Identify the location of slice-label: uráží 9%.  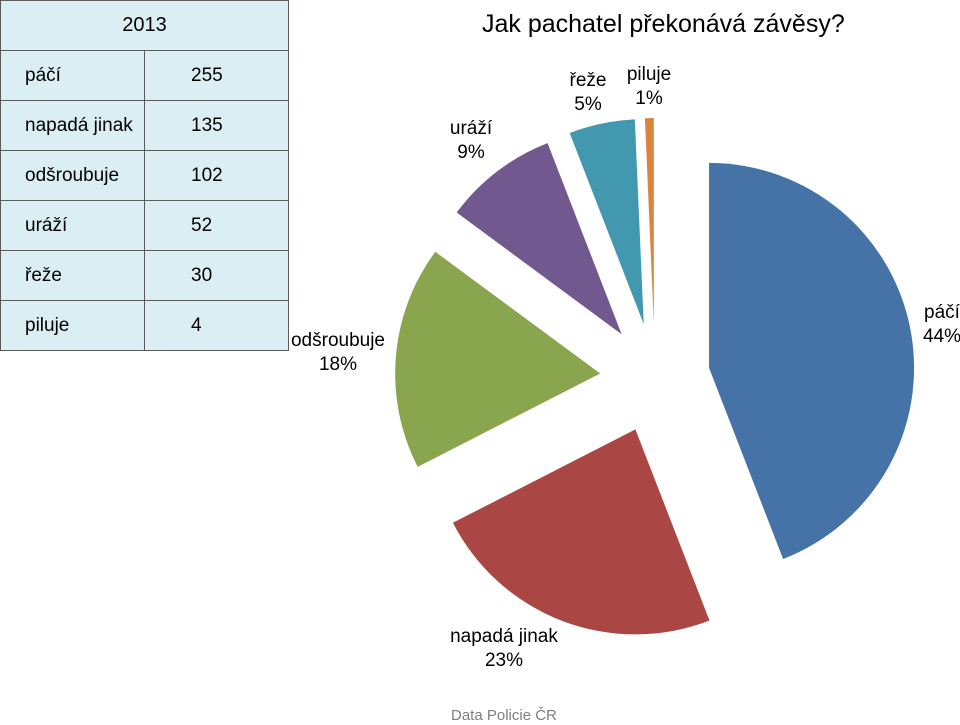
(471, 140).